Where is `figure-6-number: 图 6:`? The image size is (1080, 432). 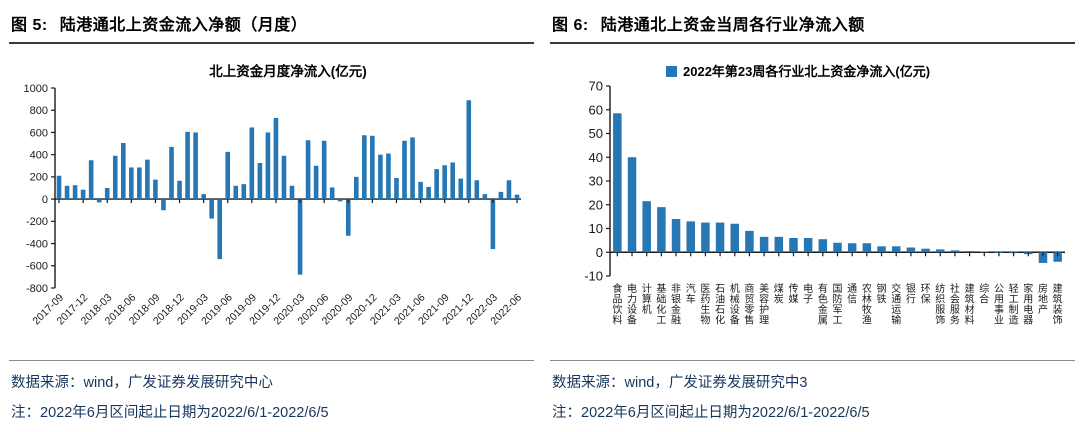
figure-6-number: 图 6: is located at coordinates (570, 25).